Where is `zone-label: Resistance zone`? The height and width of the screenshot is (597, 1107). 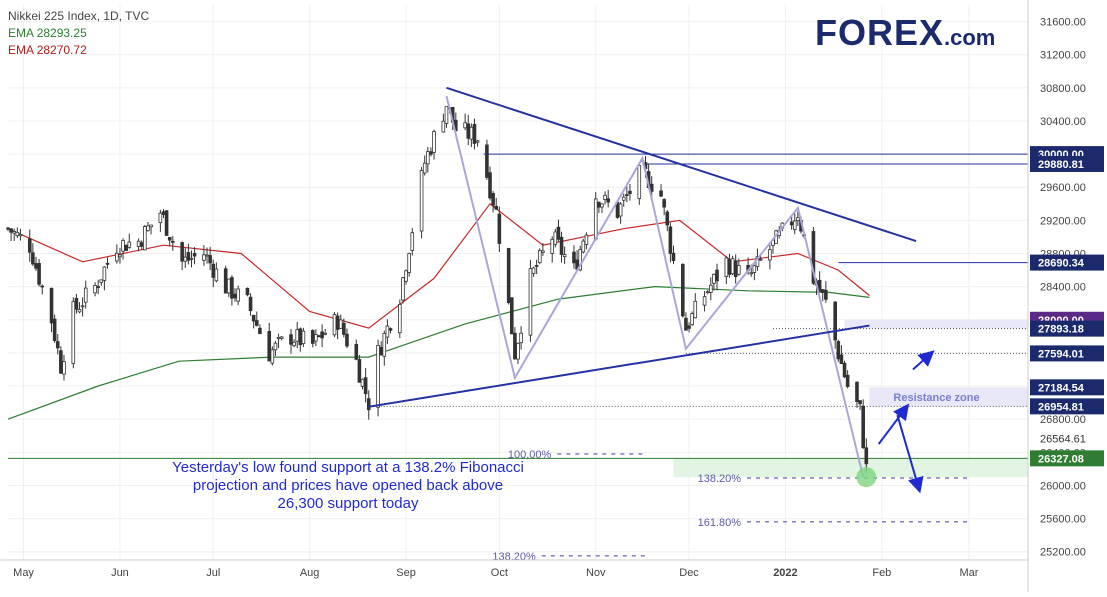 zone-label: Resistance zone is located at coordinates (936, 398).